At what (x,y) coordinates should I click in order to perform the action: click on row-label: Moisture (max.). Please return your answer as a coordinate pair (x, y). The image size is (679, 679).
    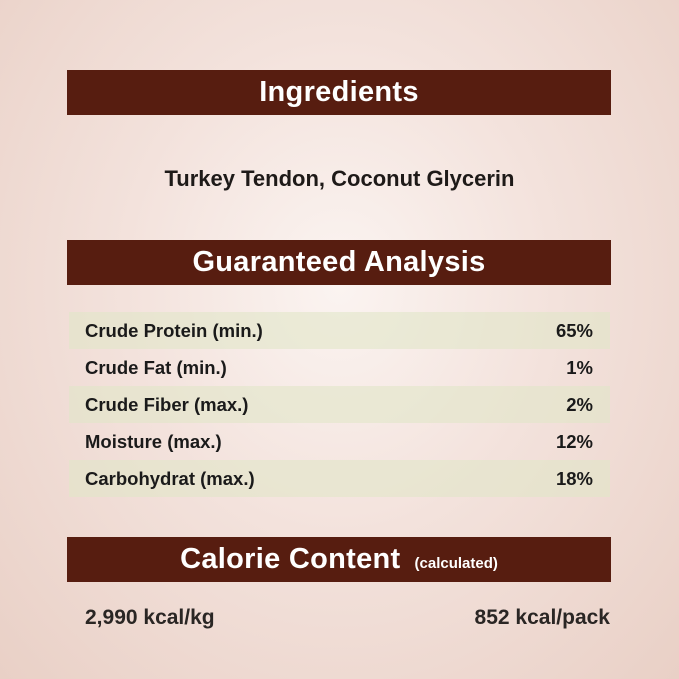
    Looking at the image, I should click on (153, 441).